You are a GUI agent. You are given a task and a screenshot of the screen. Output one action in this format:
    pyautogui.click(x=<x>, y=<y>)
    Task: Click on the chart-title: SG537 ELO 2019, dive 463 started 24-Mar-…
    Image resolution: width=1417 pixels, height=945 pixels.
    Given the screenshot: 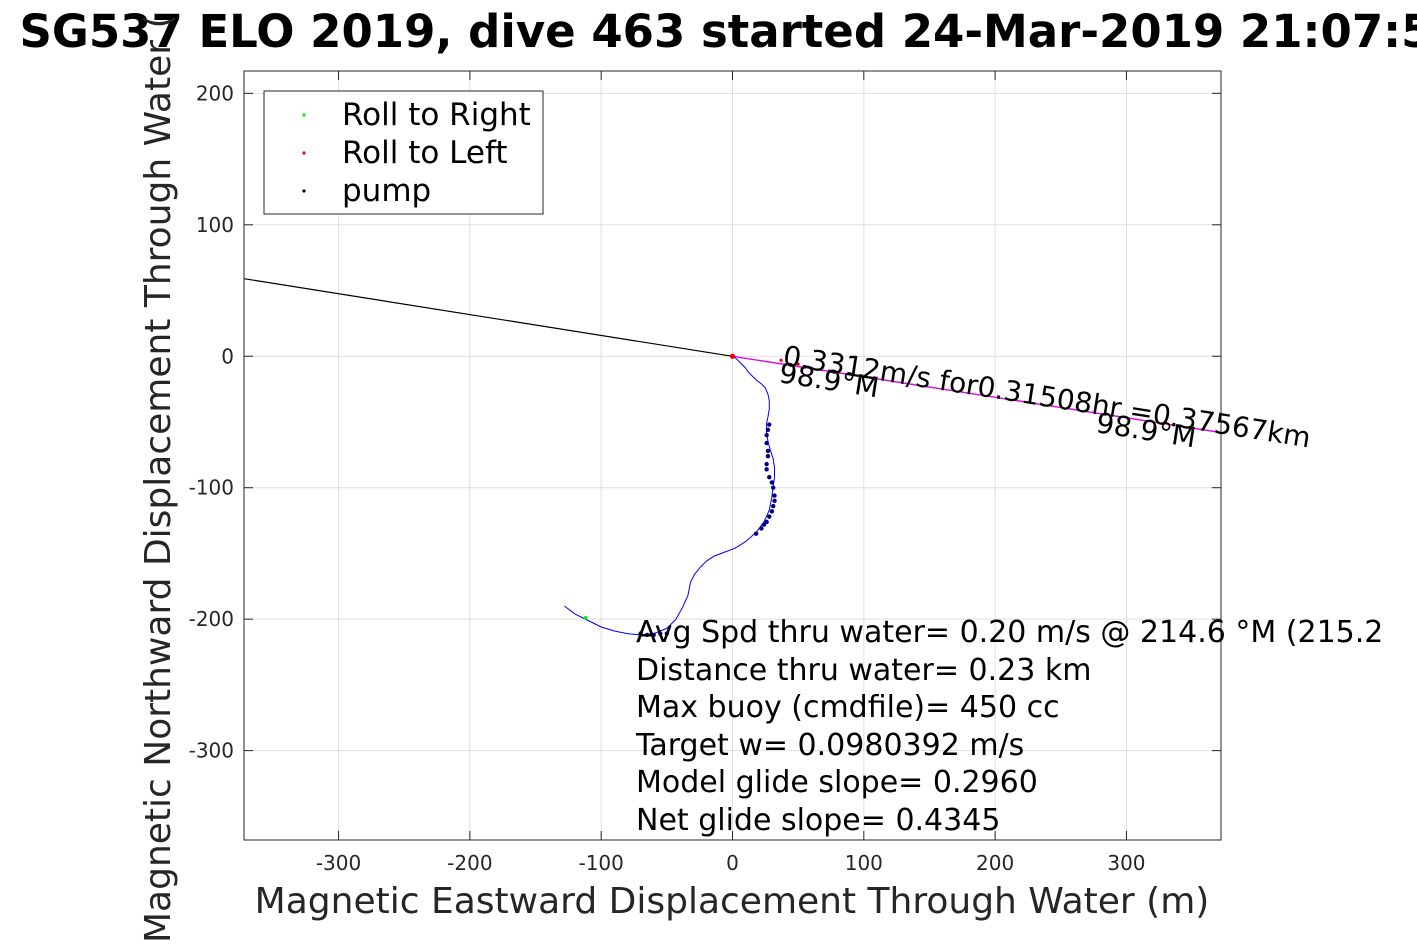 What is the action you would take?
    pyautogui.click(x=718, y=31)
    